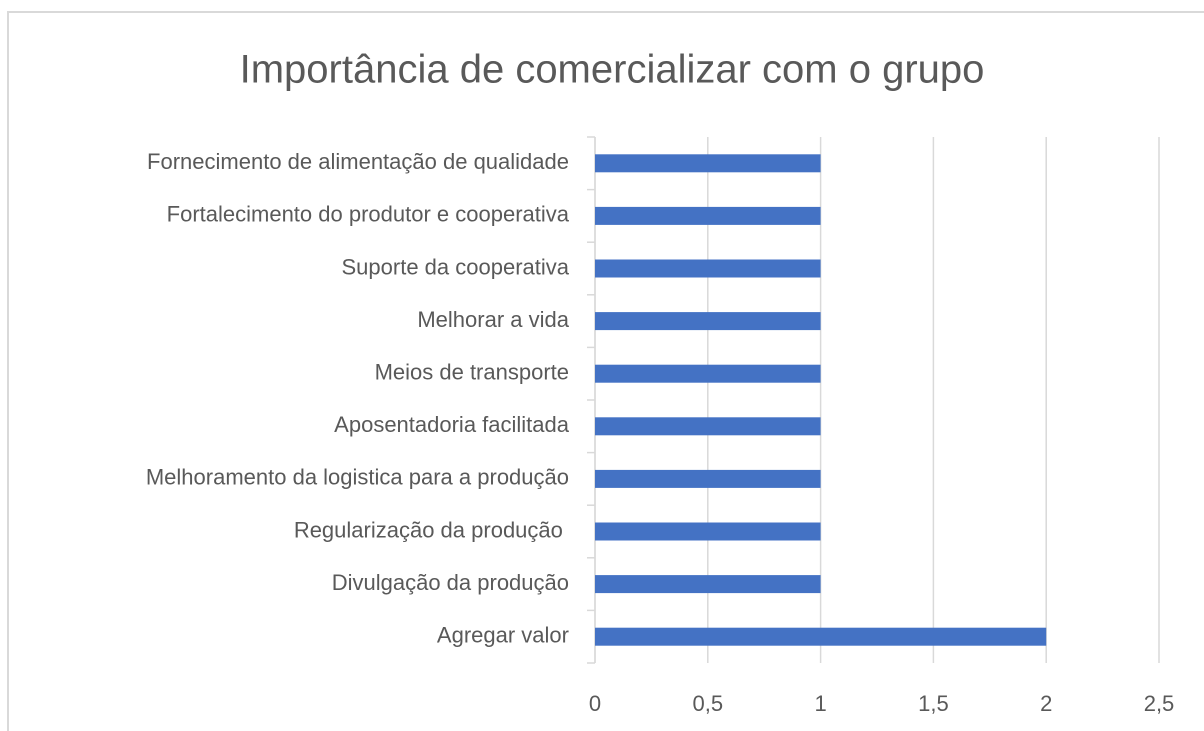 The width and height of the screenshot is (1204, 731). I want to click on y-tick-label: Fortalecimento do produtor e cooperativa, so click(368, 214).